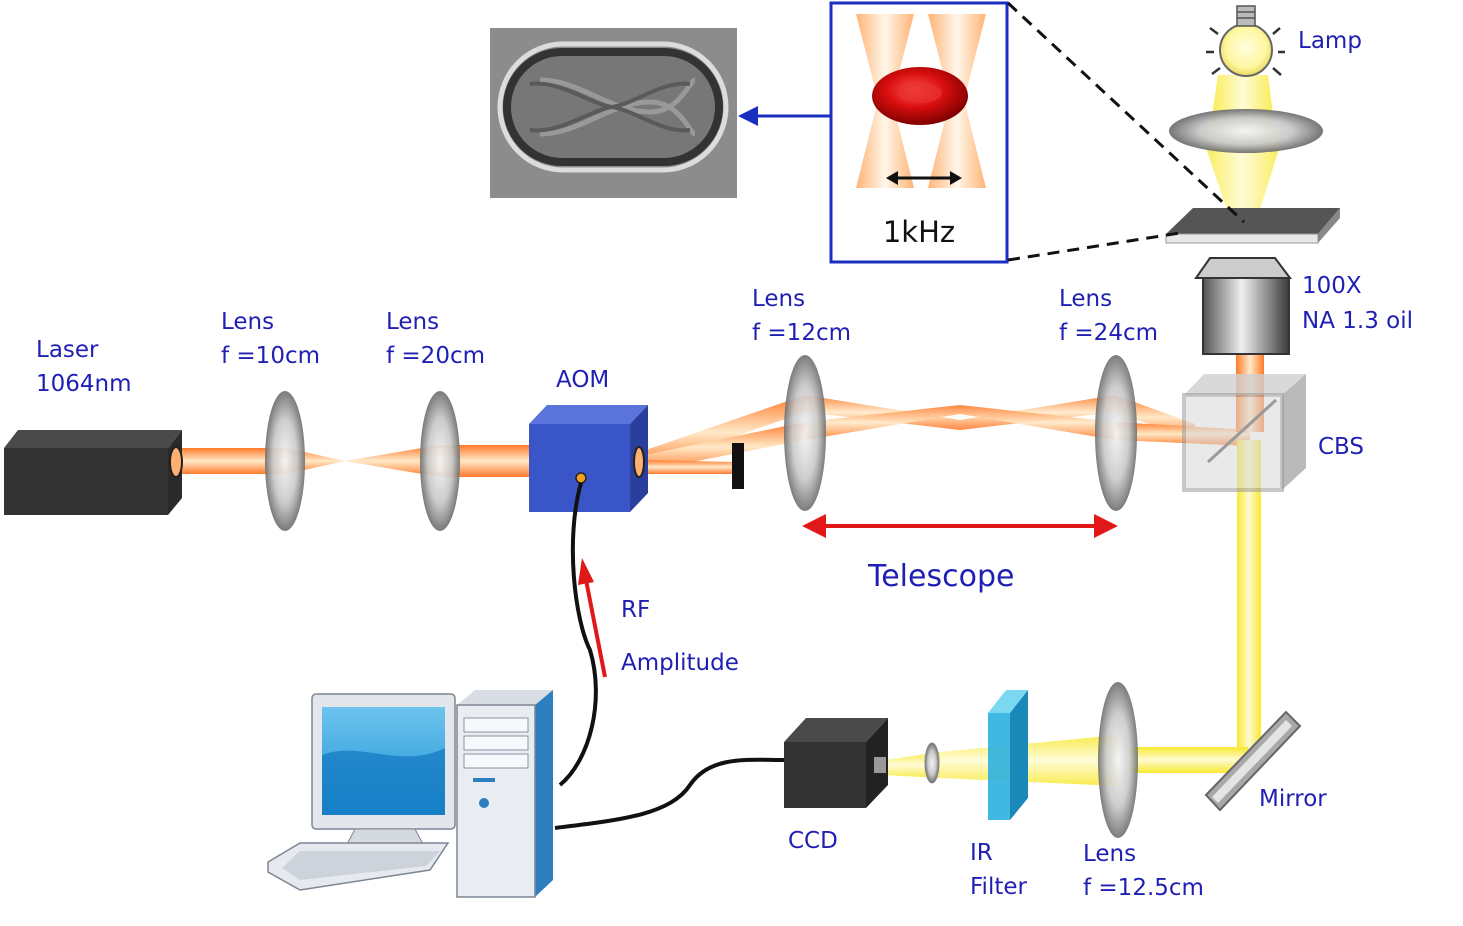 The width and height of the screenshot is (1463, 926). What do you see at coordinates (1143, 888) in the screenshot?
I see `lens5-focal-label: f =12.5cm` at bounding box center [1143, 888].